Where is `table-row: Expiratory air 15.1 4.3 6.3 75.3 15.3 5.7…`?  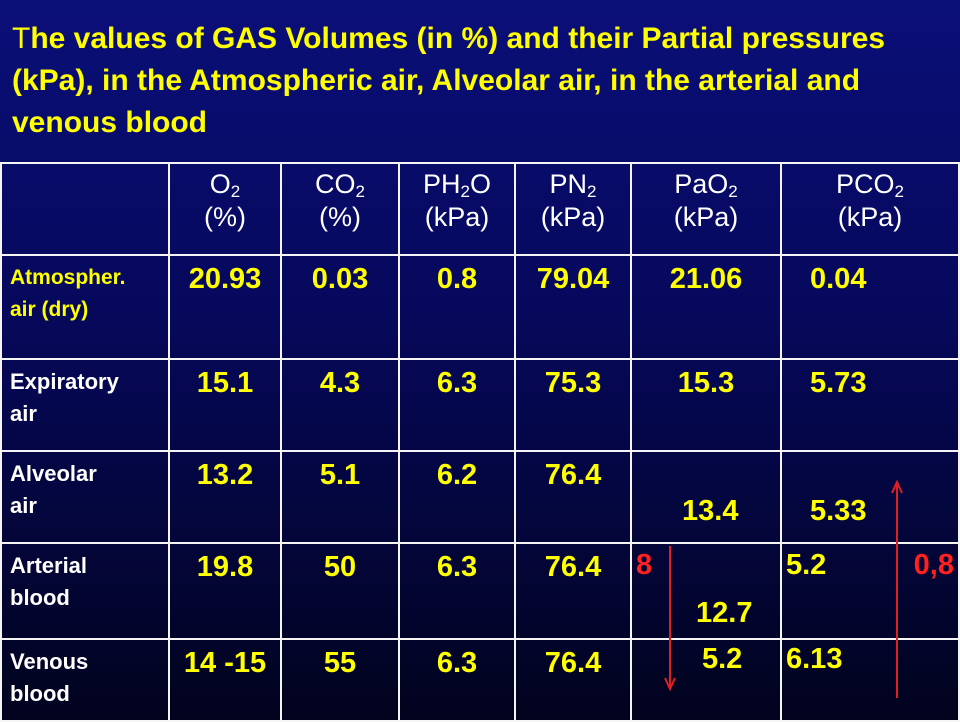 table-row: Expiratory air 15.1 4.3 6.3 75.3 15.3 5.7… is located at coordinates (480, 405).